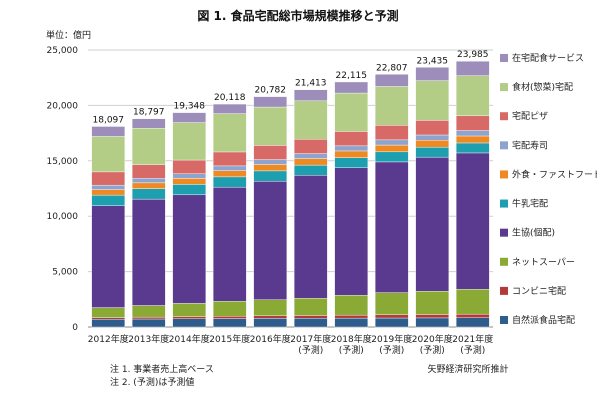 The image size is (597, 400). What do you see at coordinates (524, 145) in the screenshot?
I see `legend-item: 宅配寿司` at bounding box center [524, 145].